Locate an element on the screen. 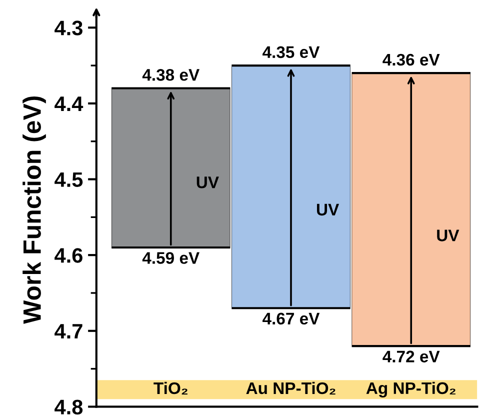  y-axis-title: Work Function (eV) is located at coordinates (34, 210).